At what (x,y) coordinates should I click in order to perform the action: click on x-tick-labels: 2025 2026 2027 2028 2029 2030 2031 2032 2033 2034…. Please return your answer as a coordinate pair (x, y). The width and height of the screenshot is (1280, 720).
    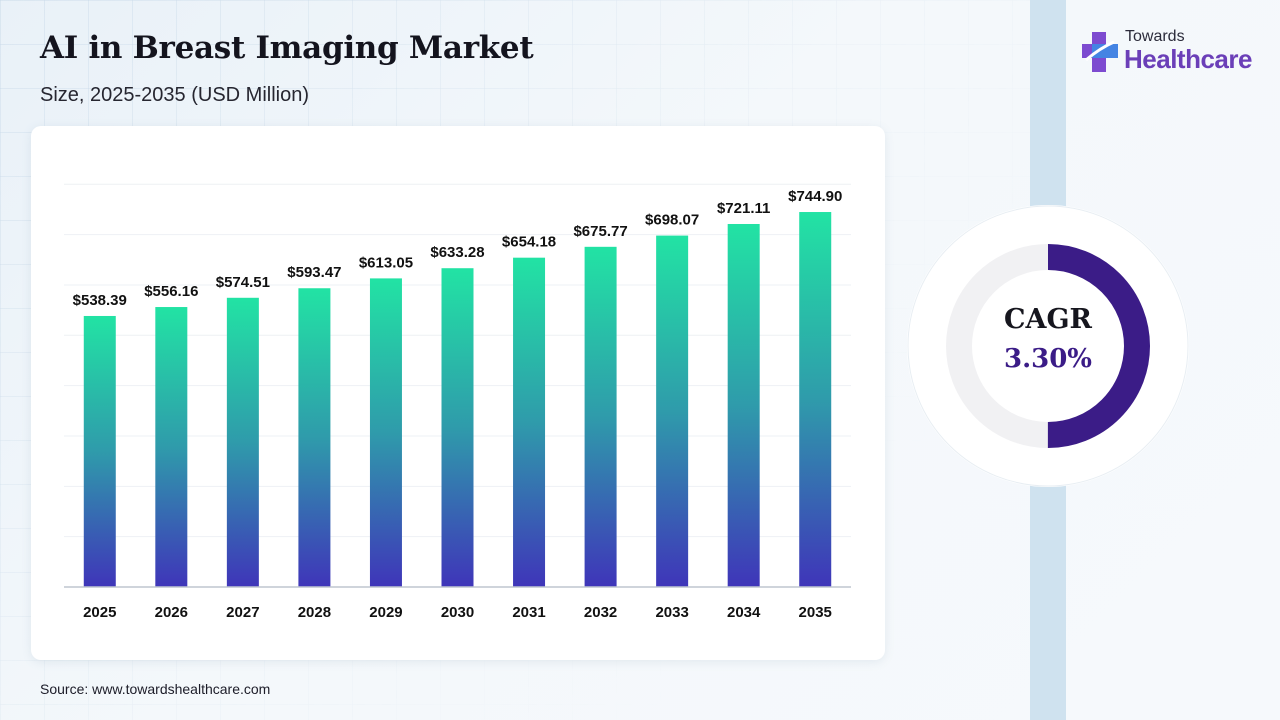
    Looking at the image, I should click on (457, 612).